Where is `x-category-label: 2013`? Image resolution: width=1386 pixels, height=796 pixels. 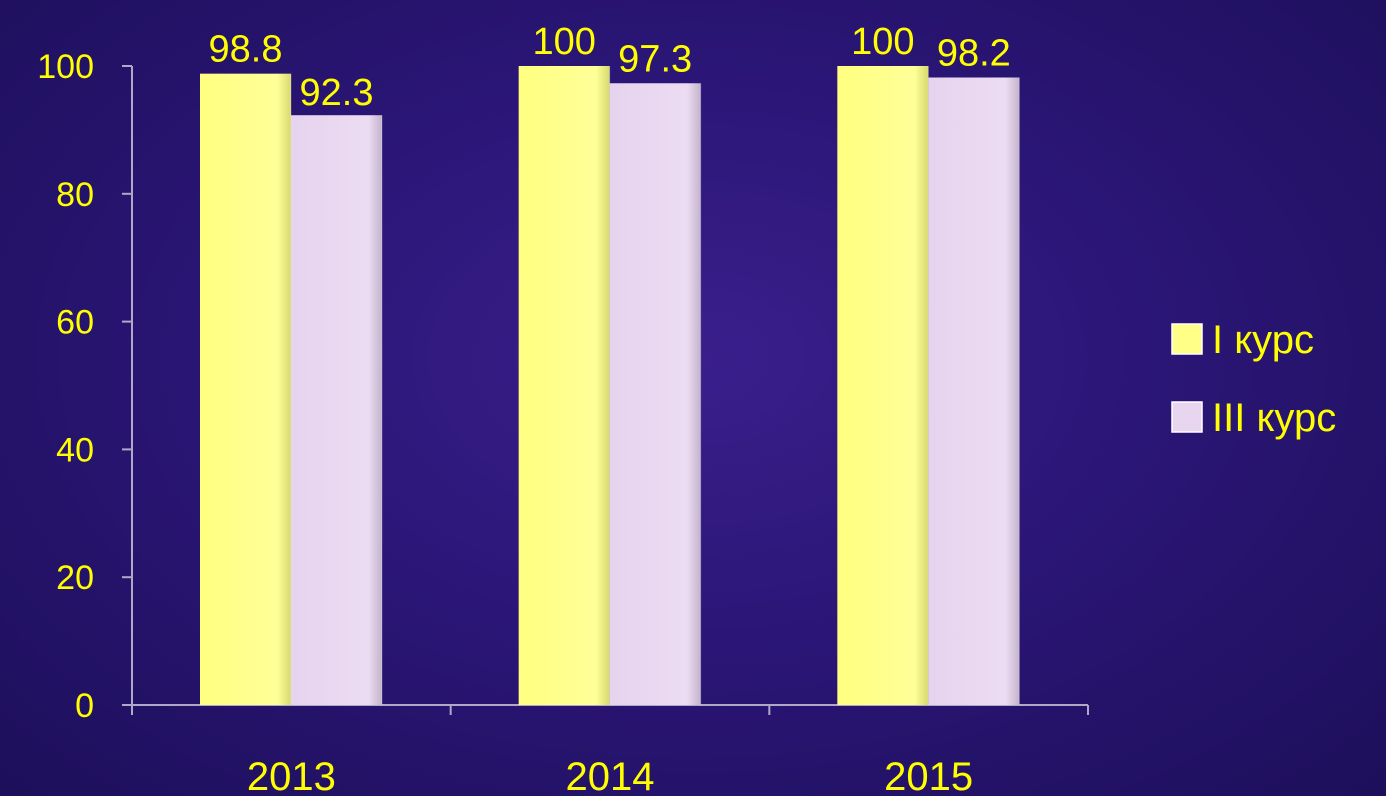
x-category-label: 2013 is located at coordinates (291, 775).